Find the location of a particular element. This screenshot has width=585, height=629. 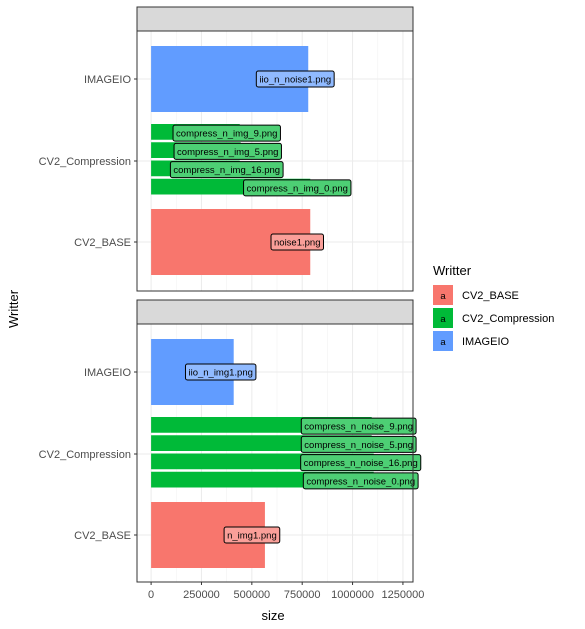

bar-label: compress_n_img_16.png is located at coordinates (226, 170).